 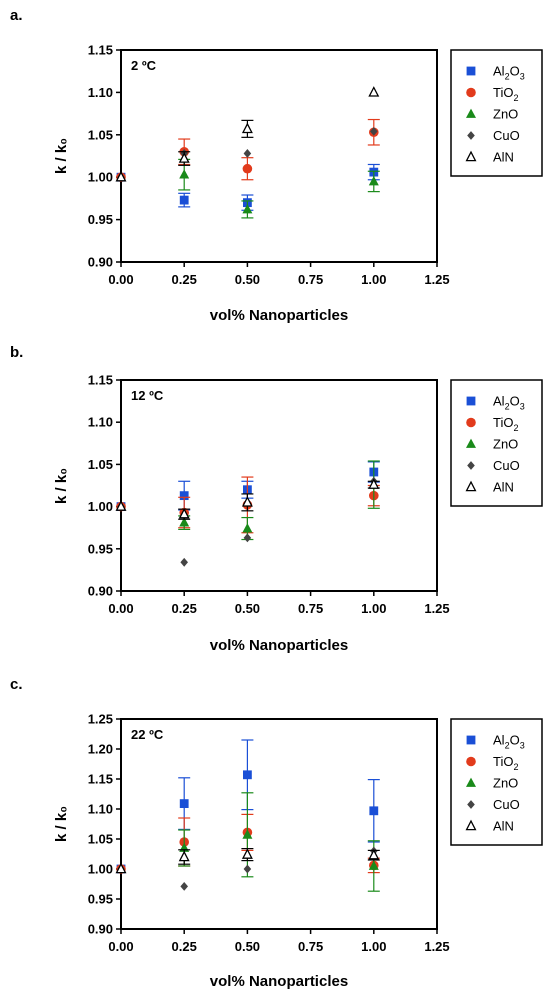 What do you see at coordinates (100, 719) in the screenshot?
I see `y-tick-label: 1.25` at bounding box center [100, 719].